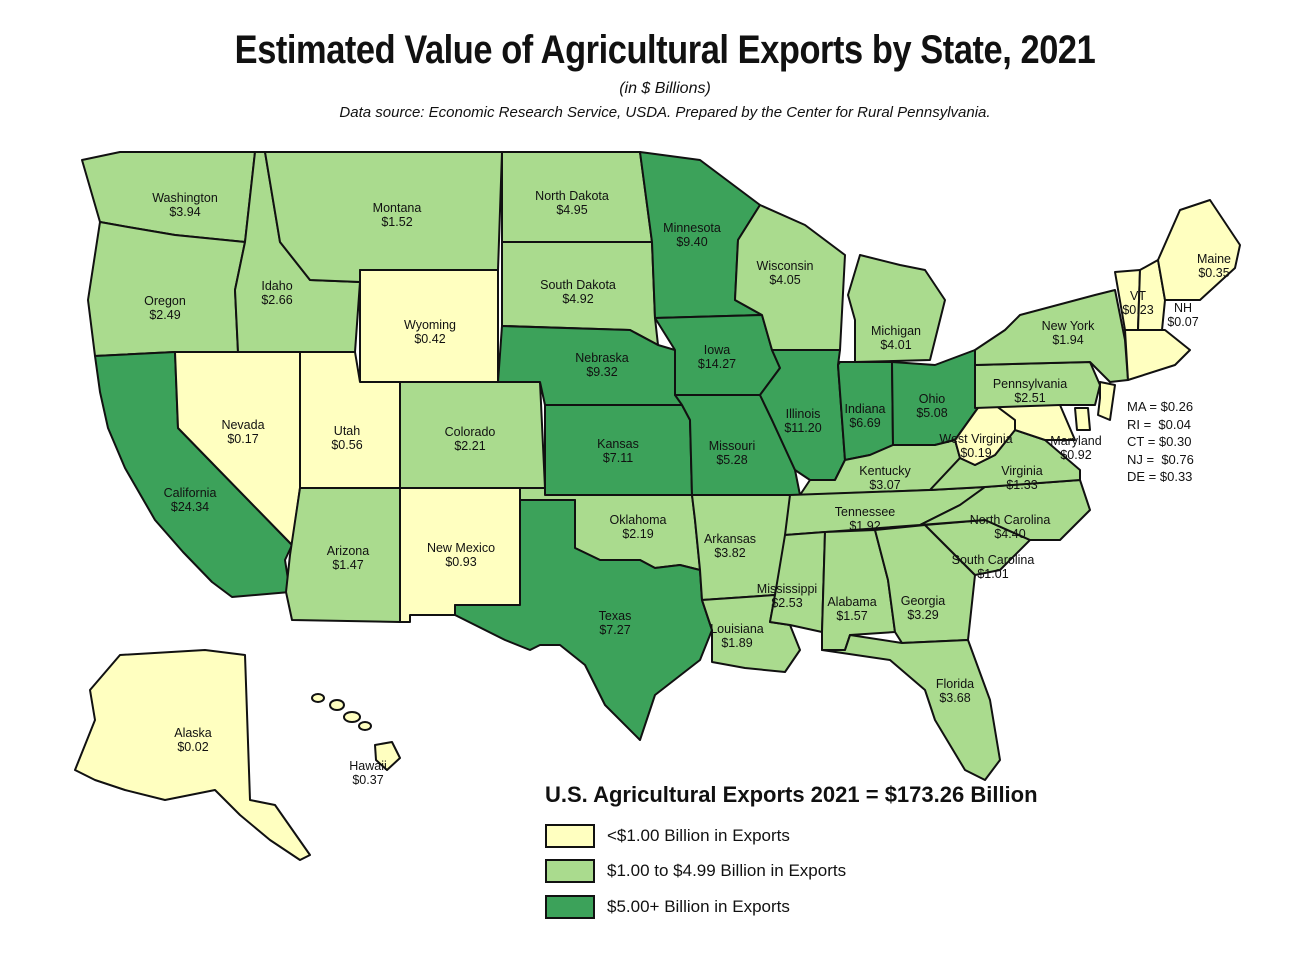 This screenshot has width=1300, height=961. Describe the element at coordinates (185, 198) in the screenshot. I see `state-name-wa: Washington` at that location.